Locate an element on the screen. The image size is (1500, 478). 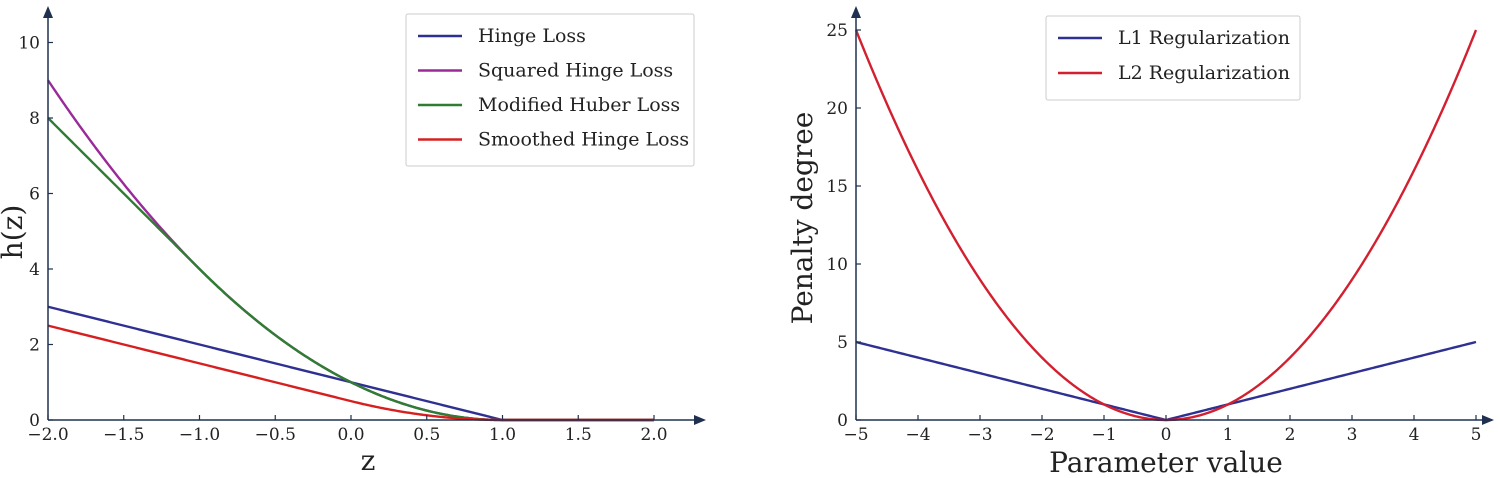
y-ticks: 0 2 4 6 8 10 is located at coordinates (35, 232).